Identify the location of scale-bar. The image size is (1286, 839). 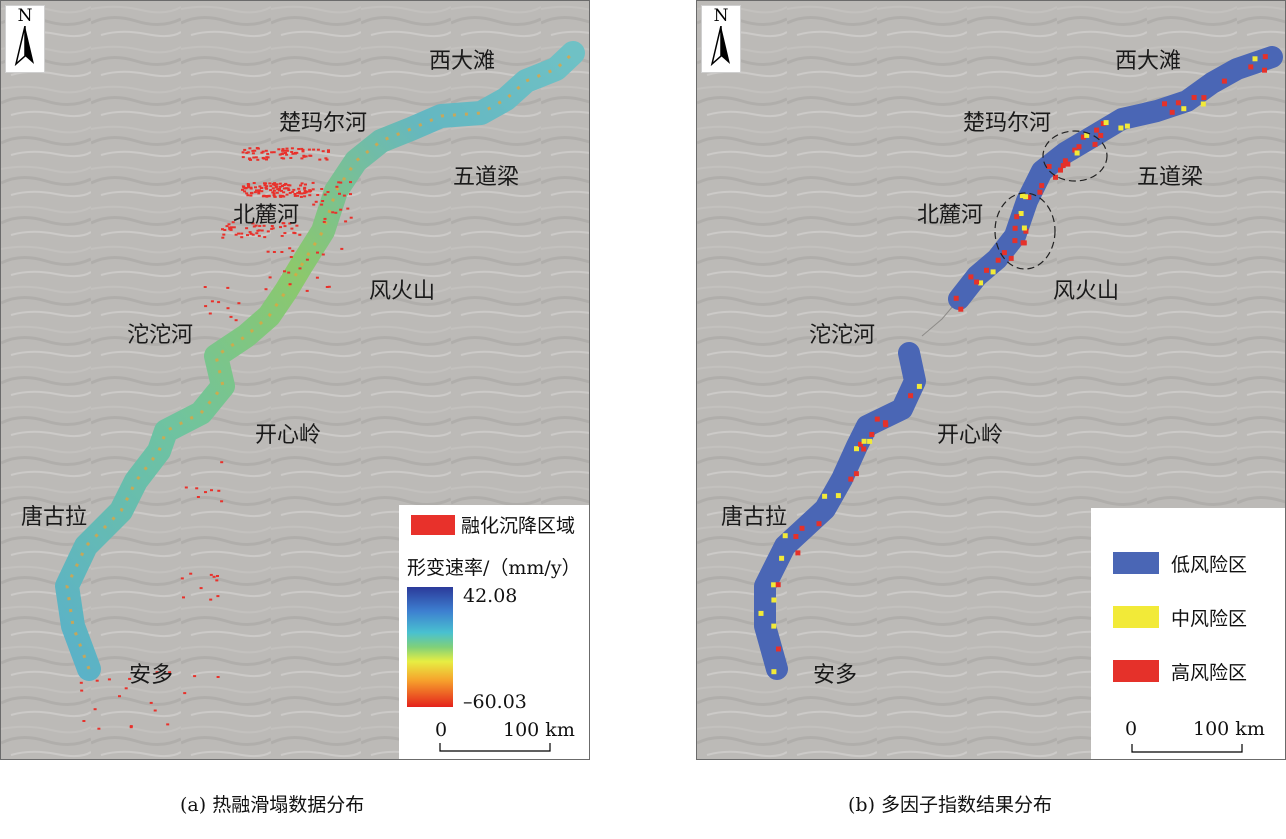
(495, 747).